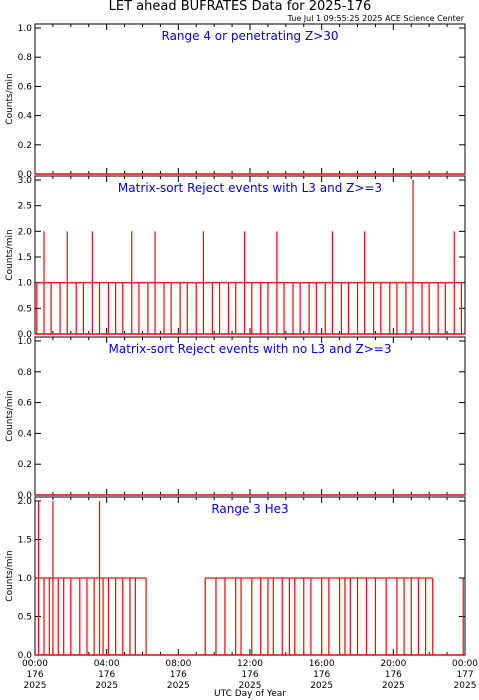 The image size is (479, 700). I want to click on x-tick-time: 20:00, so click(393, 664).